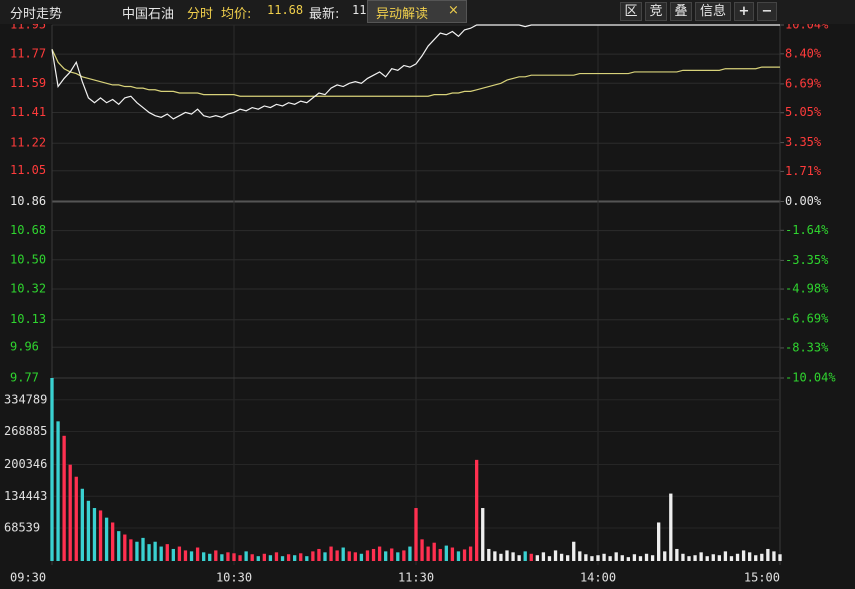 Image resolution: width=855 pixels, height=589 pixels. Describe the element at coordinates (453, 10) in the screenshot. I see `popup-close: ×` at that location.